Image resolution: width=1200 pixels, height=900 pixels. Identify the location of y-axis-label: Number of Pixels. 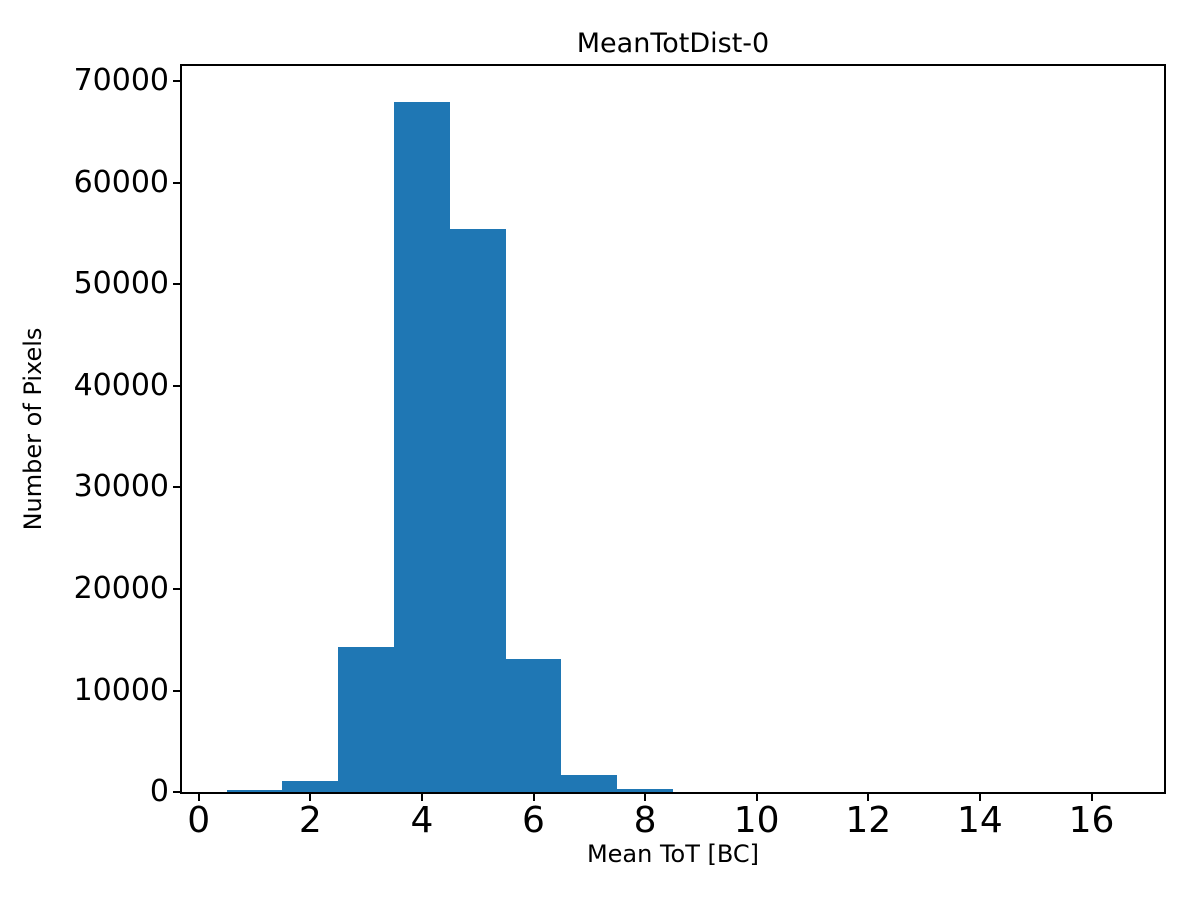
(33, 429).